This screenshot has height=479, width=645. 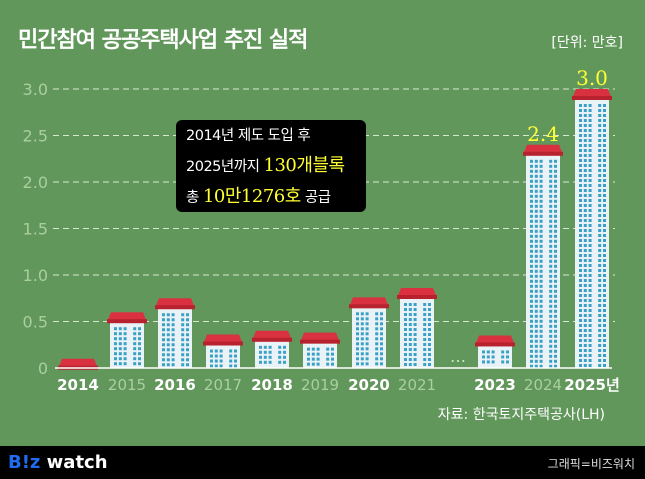 I want to click on x-tick-label: 2019, so click(x=320, y=385).